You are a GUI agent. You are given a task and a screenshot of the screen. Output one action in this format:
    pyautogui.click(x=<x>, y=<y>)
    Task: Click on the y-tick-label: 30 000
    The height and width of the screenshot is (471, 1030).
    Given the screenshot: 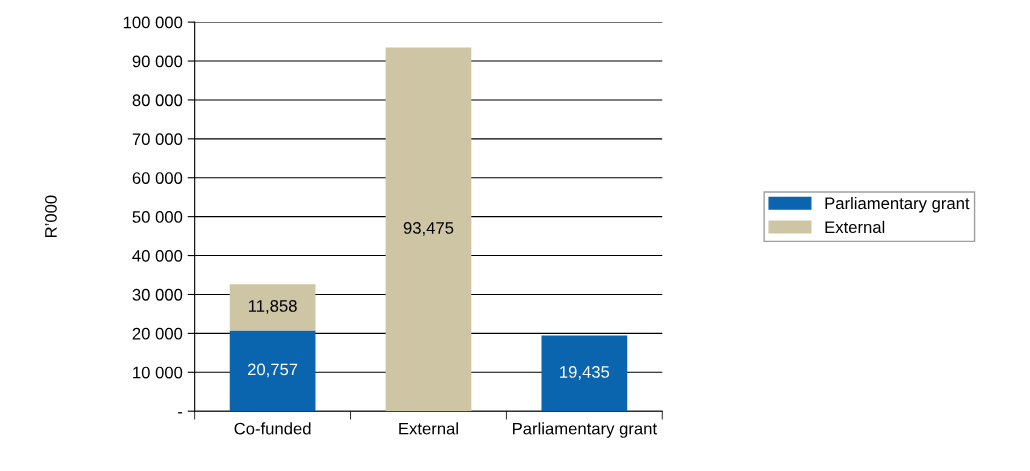 What is the action you would take?
    pyautogui.click(x=157, y=294)
    